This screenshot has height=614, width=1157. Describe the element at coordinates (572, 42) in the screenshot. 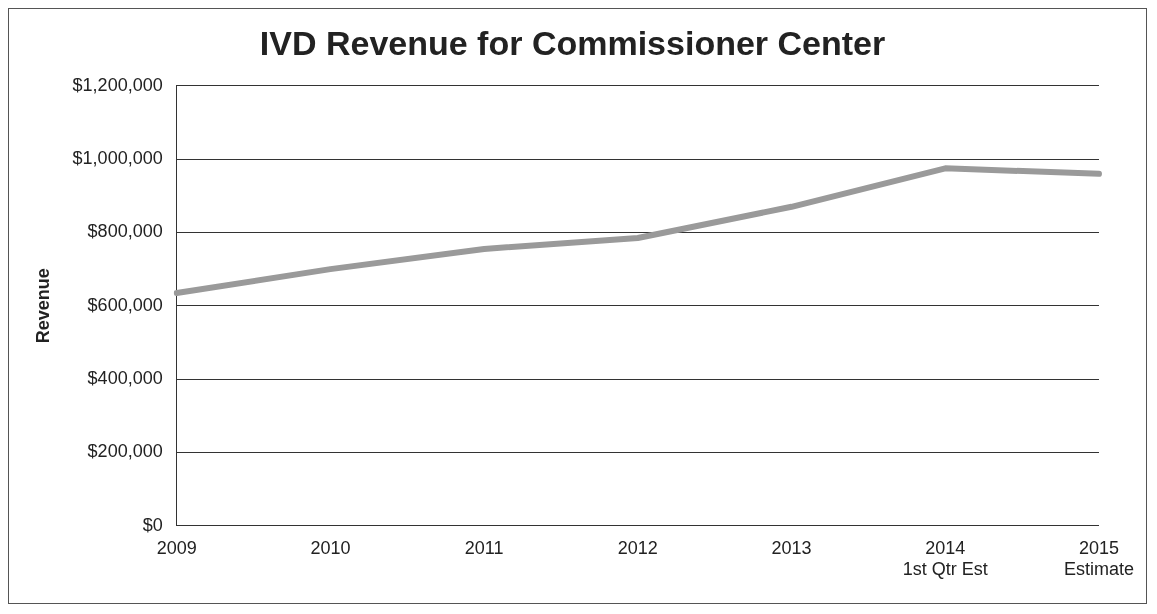

I see `chart-title: IVD Revenue for Commissioner Center` at that location.